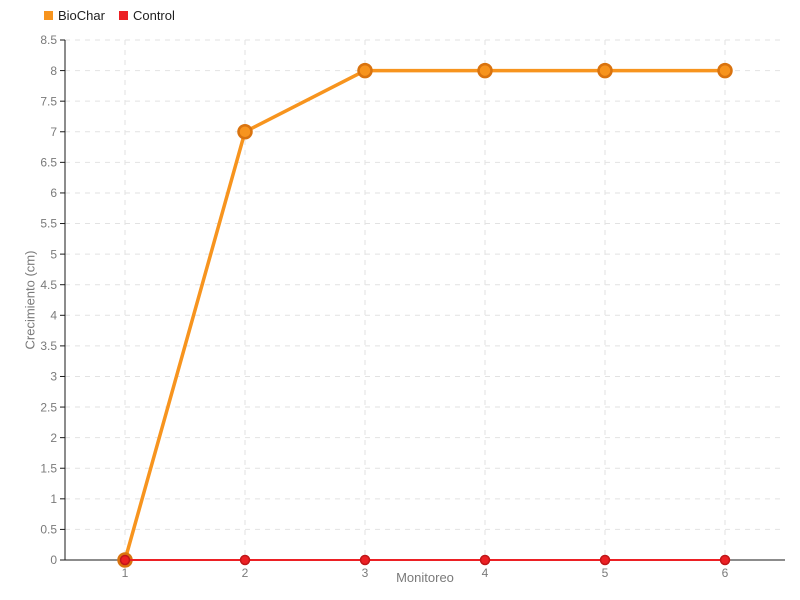 This screenshot has width=800, height=600. What do you see at coordinates (109, 15) in the screenshot?
I see `chart-legend: BioChar Control` at bounding box center [109, 15].